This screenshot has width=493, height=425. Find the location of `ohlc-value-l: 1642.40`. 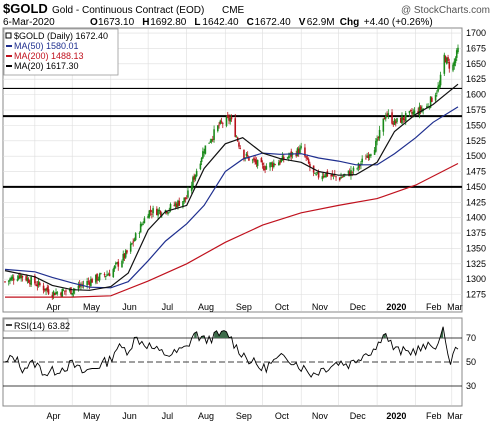

ohlc-value-l: 1642.40 is located at coordinates (220, 22).